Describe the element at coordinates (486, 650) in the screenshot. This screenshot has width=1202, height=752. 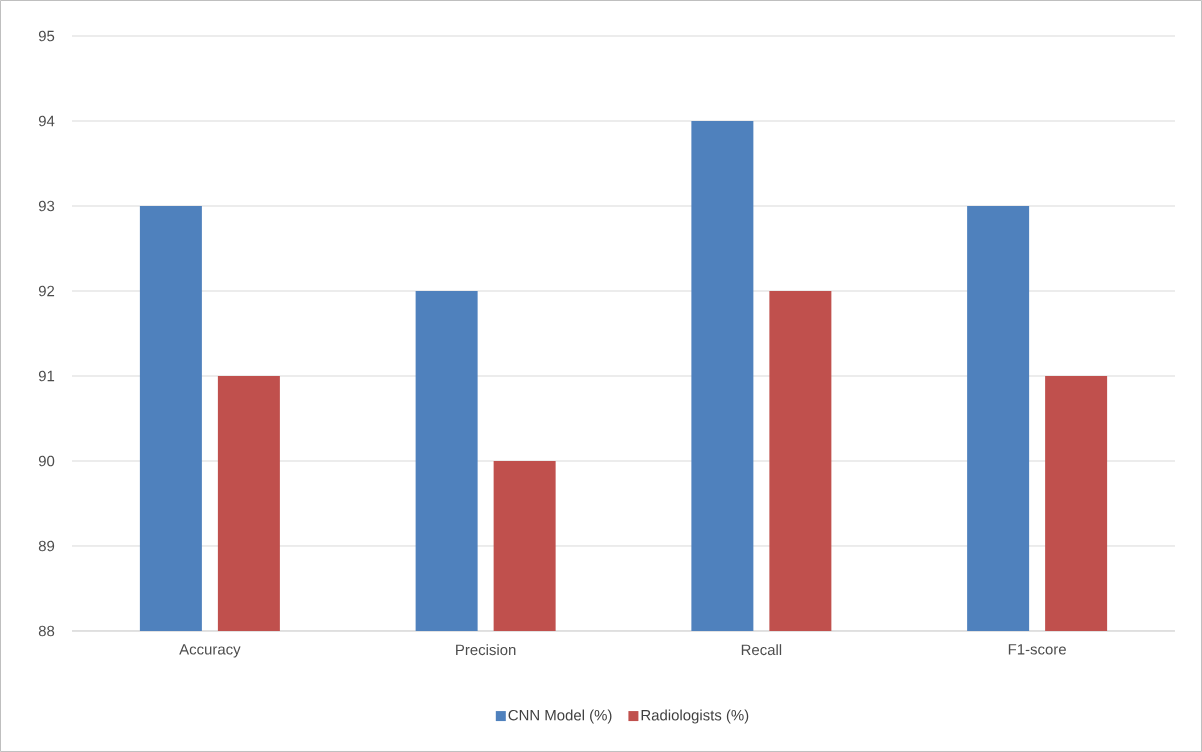
I see `x-tick-label: Precision` at that location.